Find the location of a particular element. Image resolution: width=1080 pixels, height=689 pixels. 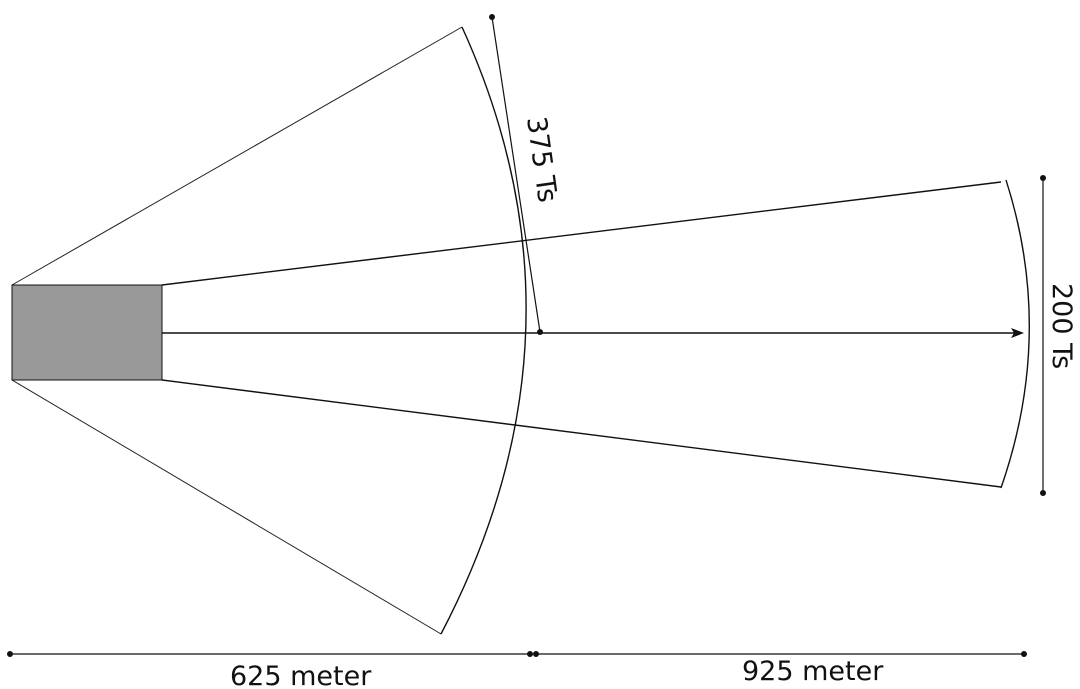

far-distance-start-dot is located at coordinates (536, 654).